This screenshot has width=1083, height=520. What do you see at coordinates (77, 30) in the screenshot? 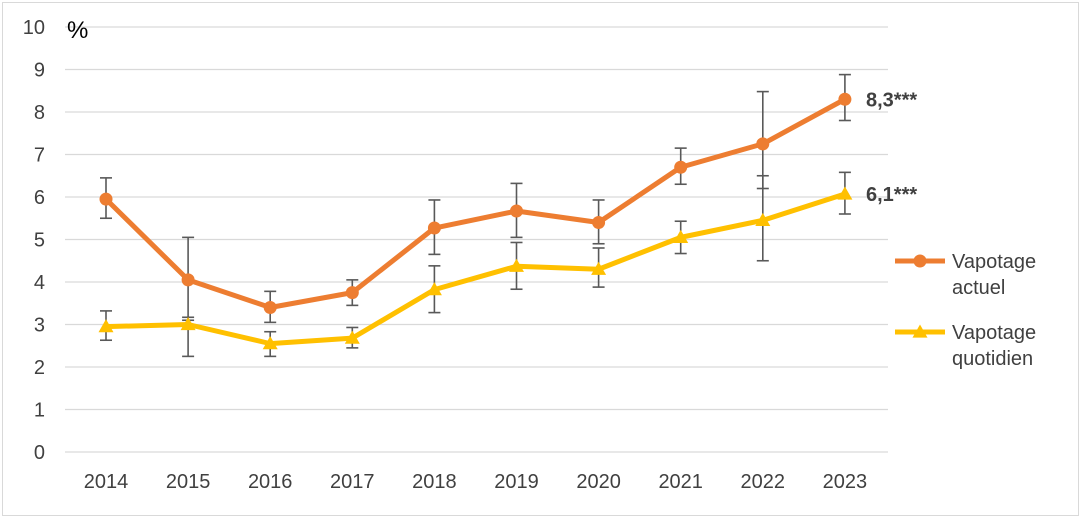
I see `y-unit-label: %` at bounding box center [77, 30].